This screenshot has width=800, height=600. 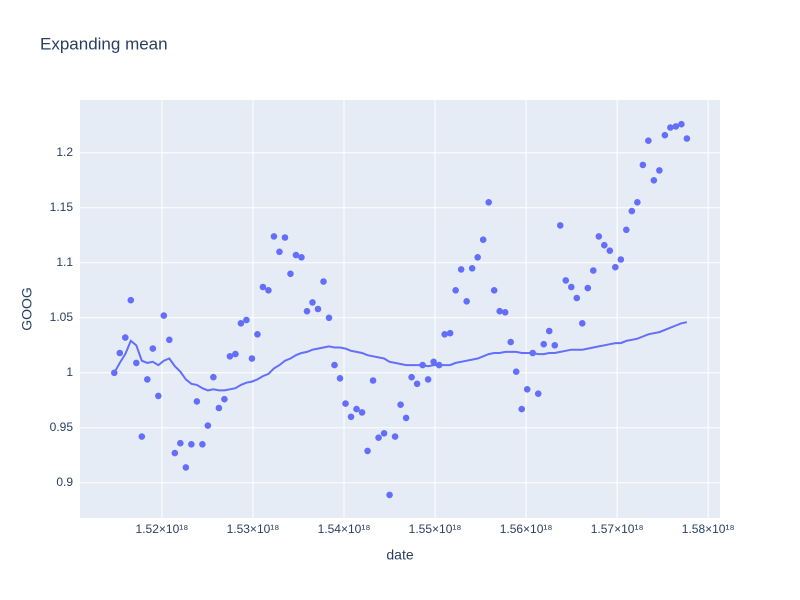 I want to click on x-tick-label: 1.58×10¹⁸, so click(x=708, y=529).